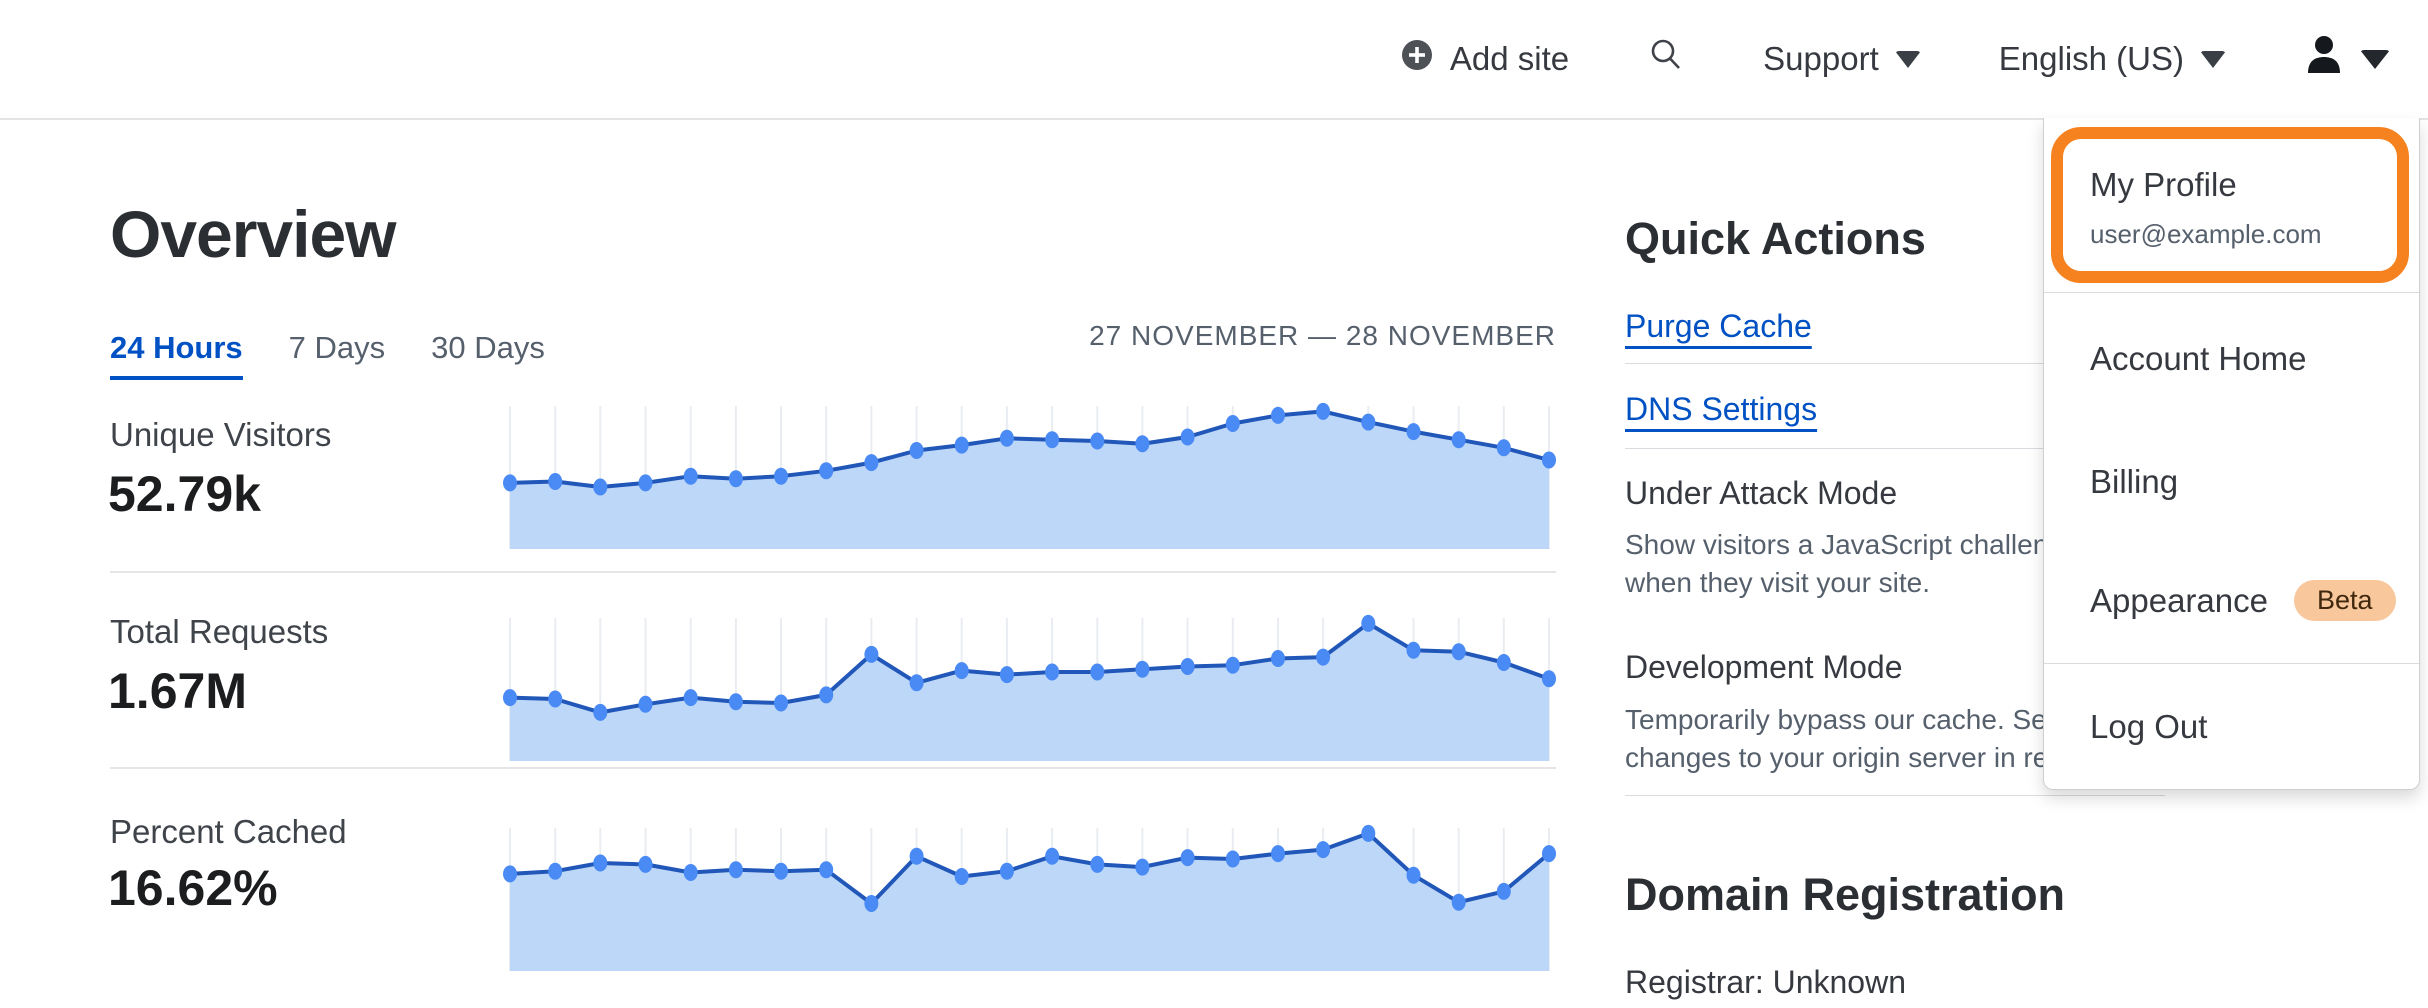 The width and height of the screenshot is (2428, 1008). What do you see at coordinates (2134, 481) in the screenshot?
I see `menu-item-billing: Billing` at bounding box center [2134, 481].